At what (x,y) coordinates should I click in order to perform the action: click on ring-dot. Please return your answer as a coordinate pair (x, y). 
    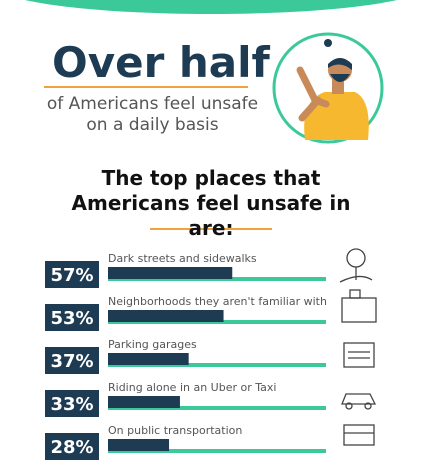
    Looking at the image, I should click on (328, 43).